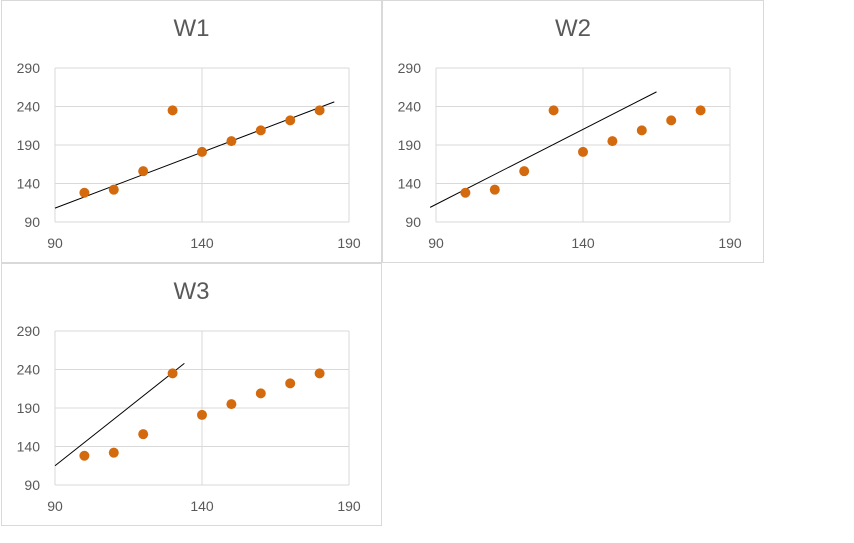 This screenshot has height=543, width=854. Describe the element at coordinates (191, 28) in the screenshot. I see `chart-title: W1` at that location.